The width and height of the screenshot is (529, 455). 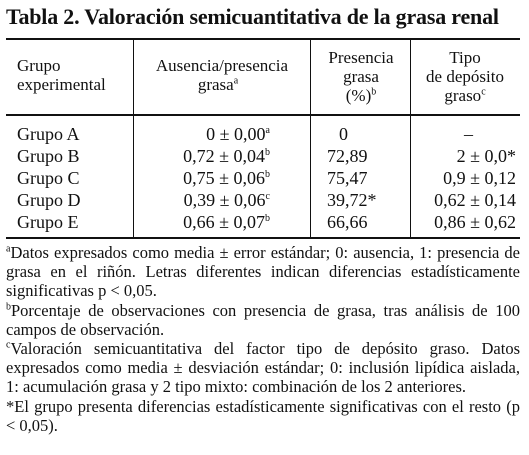 I want to click on cell-ausencia: 0,75 ± 0,06b, so click(x=226, y=178).